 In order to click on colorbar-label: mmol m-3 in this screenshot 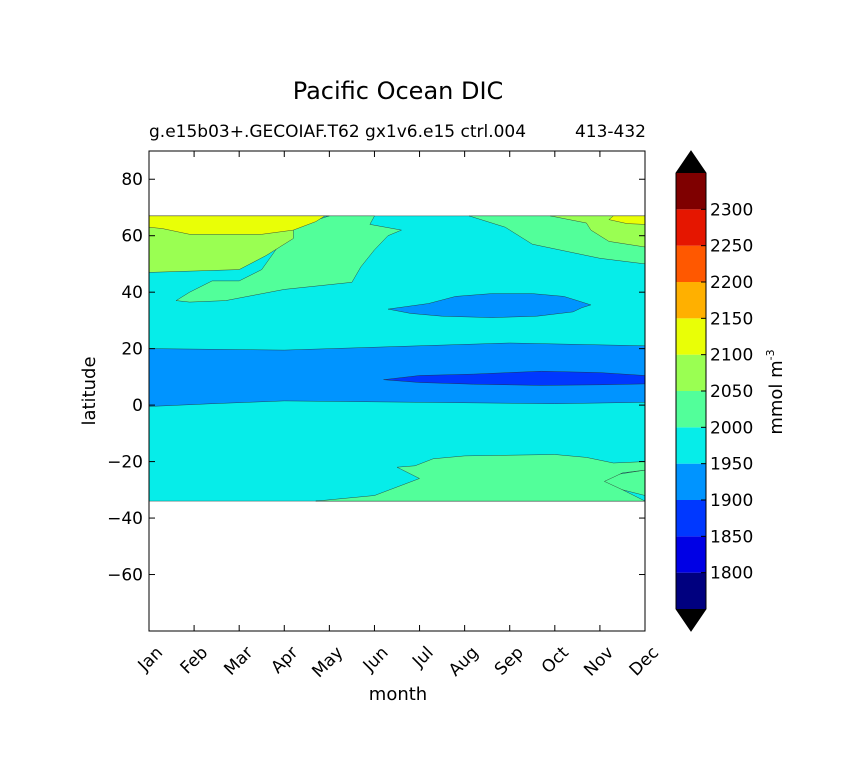, I will do `click(775, 391)`.